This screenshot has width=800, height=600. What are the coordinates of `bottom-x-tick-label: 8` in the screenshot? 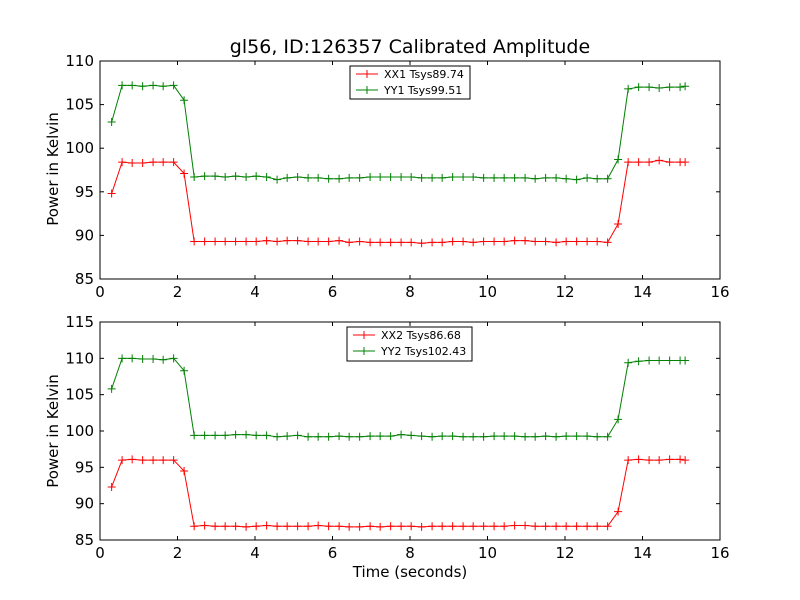 It's located at (410, 553).